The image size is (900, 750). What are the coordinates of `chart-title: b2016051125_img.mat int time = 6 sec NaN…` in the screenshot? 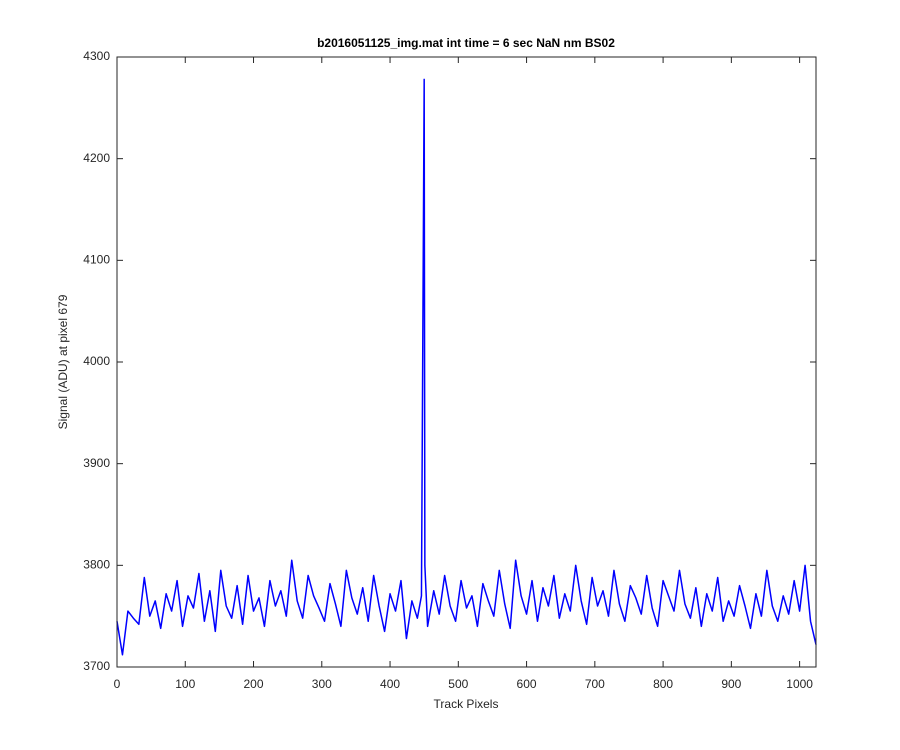 It's located at (466, 43).